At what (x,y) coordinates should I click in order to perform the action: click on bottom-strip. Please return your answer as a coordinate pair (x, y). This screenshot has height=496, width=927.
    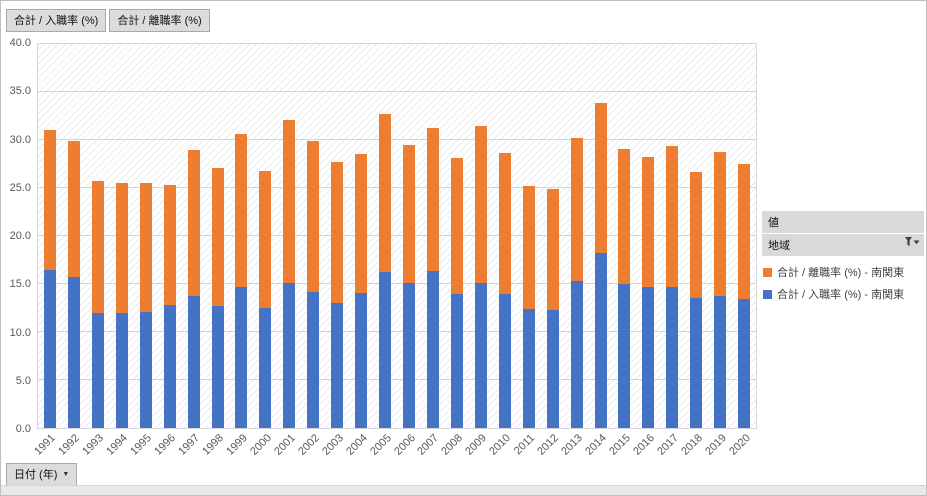
    Looking at the image, I should click on (463, 490).